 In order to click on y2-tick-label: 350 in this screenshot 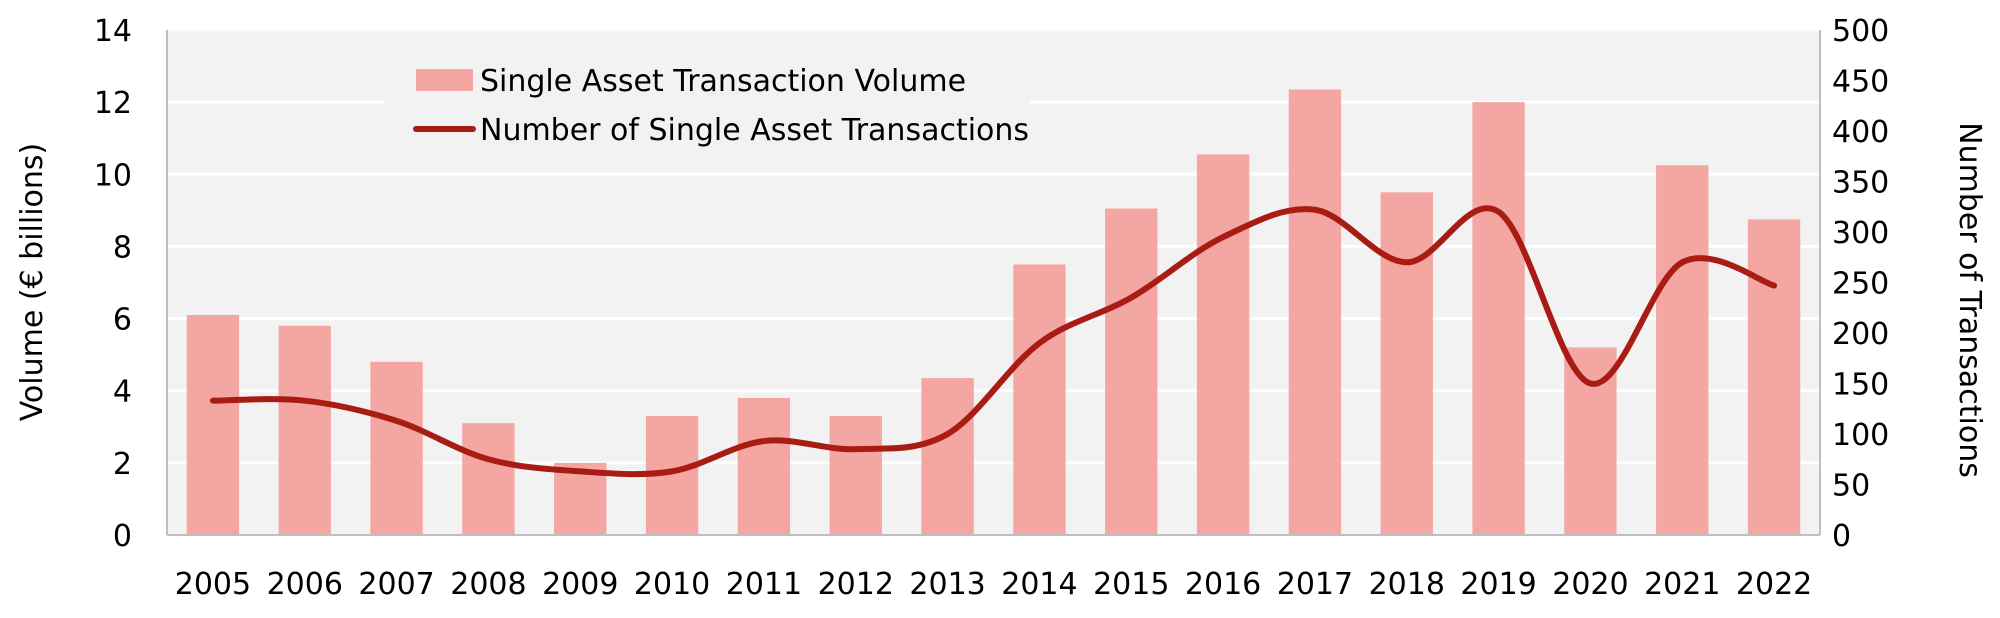, I will do `click(1860, 183)`.